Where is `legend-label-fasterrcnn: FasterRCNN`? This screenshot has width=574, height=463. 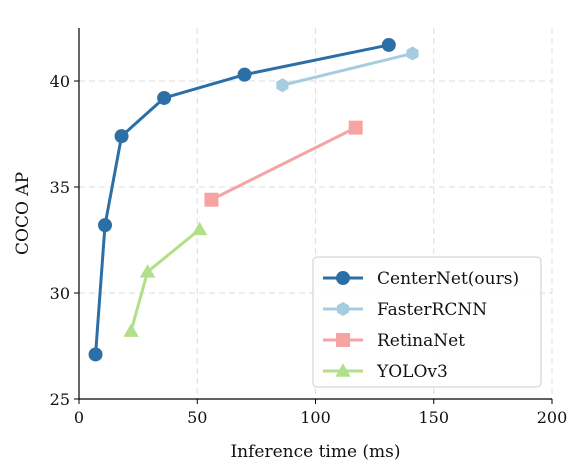 legend-label-fasterrcnn: FasterRCNN is located at coordinates (432, 310).